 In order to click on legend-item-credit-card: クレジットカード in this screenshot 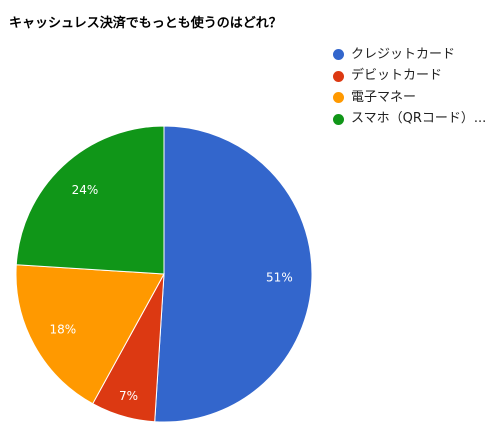, I will do `click(409, 55)`.